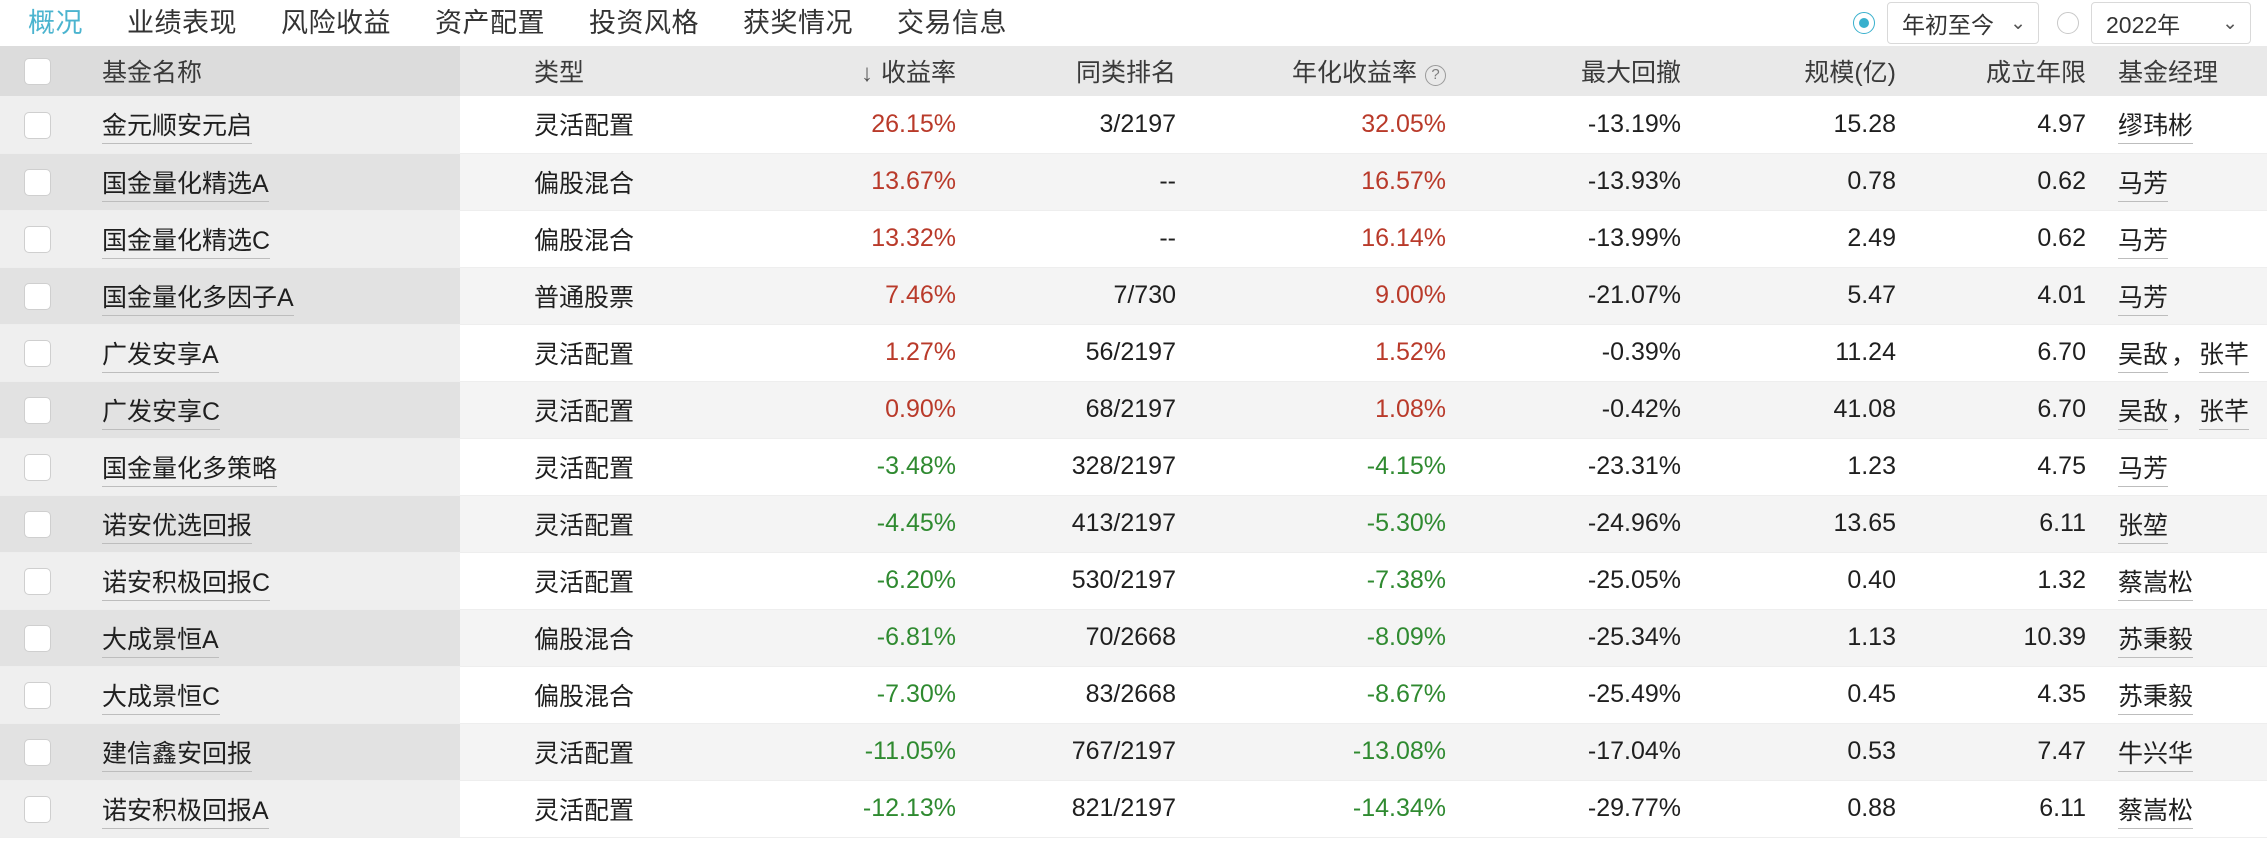 This screenshot has height=858, width=2267. Describe the element at coordinates (161, 413) in the screenshot. I see `fund-name-link: 广发安享C` at that location.